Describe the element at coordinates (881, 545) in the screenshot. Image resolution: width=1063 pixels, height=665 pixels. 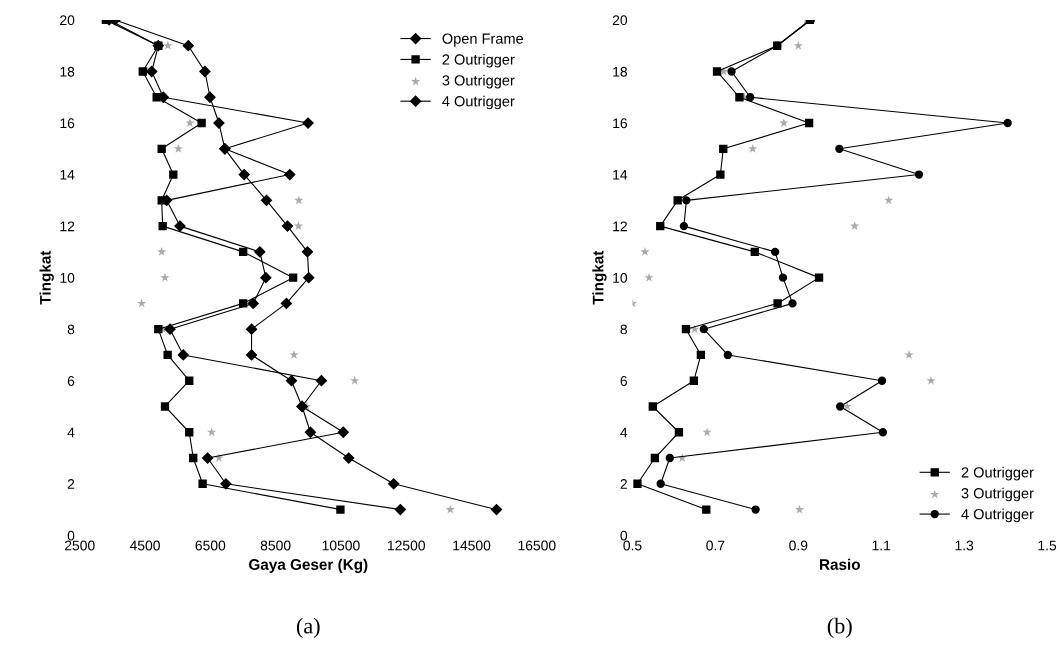
I see `x-tick-label: 1.1` at that location.